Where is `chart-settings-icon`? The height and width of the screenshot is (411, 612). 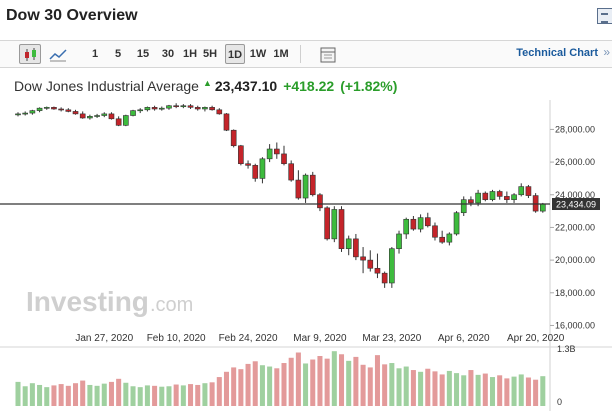 chart-settings-icon is located at coordinates (327, 54).